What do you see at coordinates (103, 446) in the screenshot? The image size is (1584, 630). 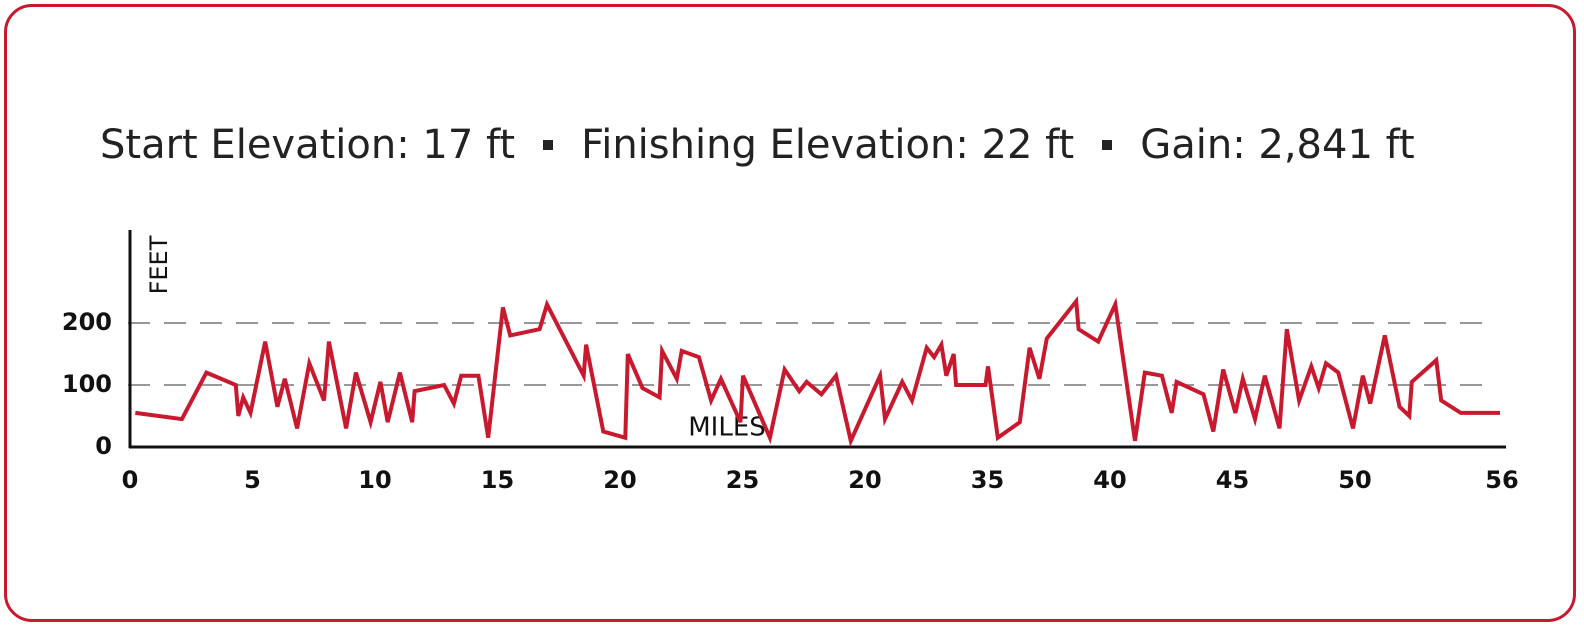 I see `y-tick-label: 0` at bounding box center [103, 446].